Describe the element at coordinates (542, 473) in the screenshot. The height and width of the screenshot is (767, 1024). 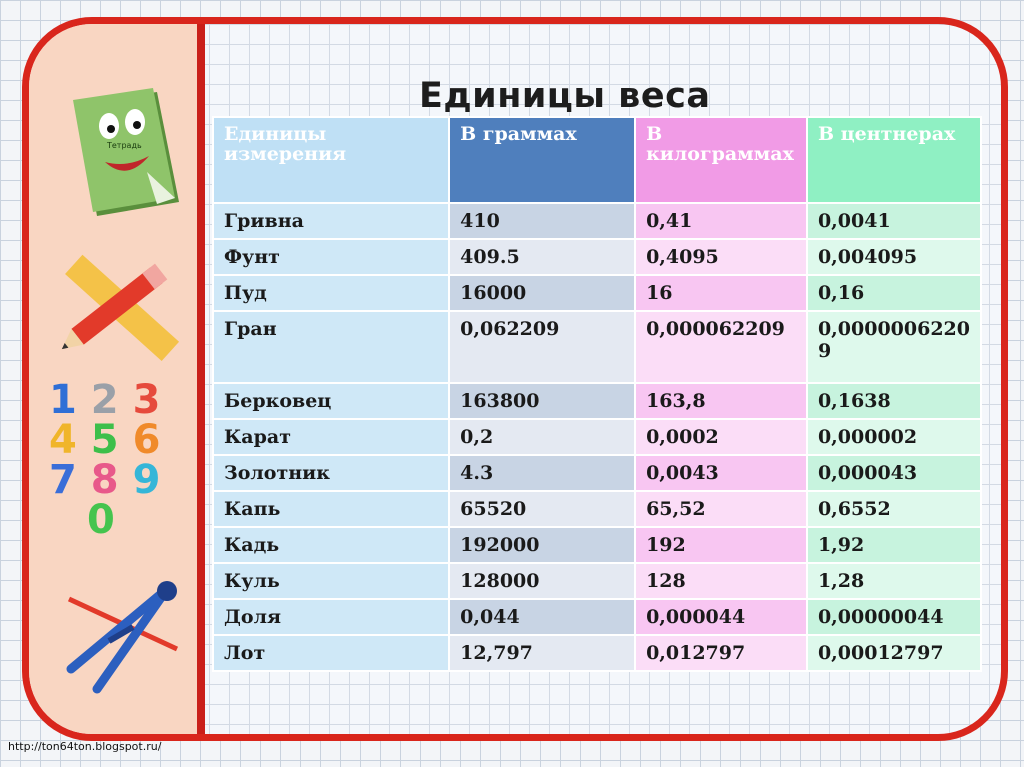
I see `grams-cell: 4.3` at that location.